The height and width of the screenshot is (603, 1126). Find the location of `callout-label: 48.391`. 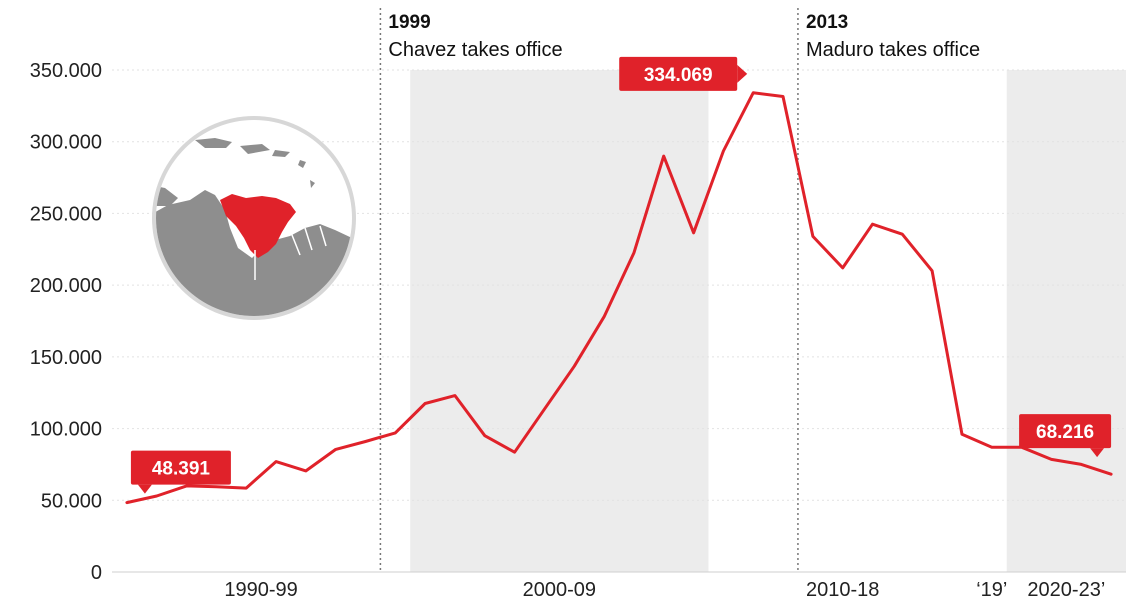

callout-label: 48.391 is located at coordinates (181, 469).